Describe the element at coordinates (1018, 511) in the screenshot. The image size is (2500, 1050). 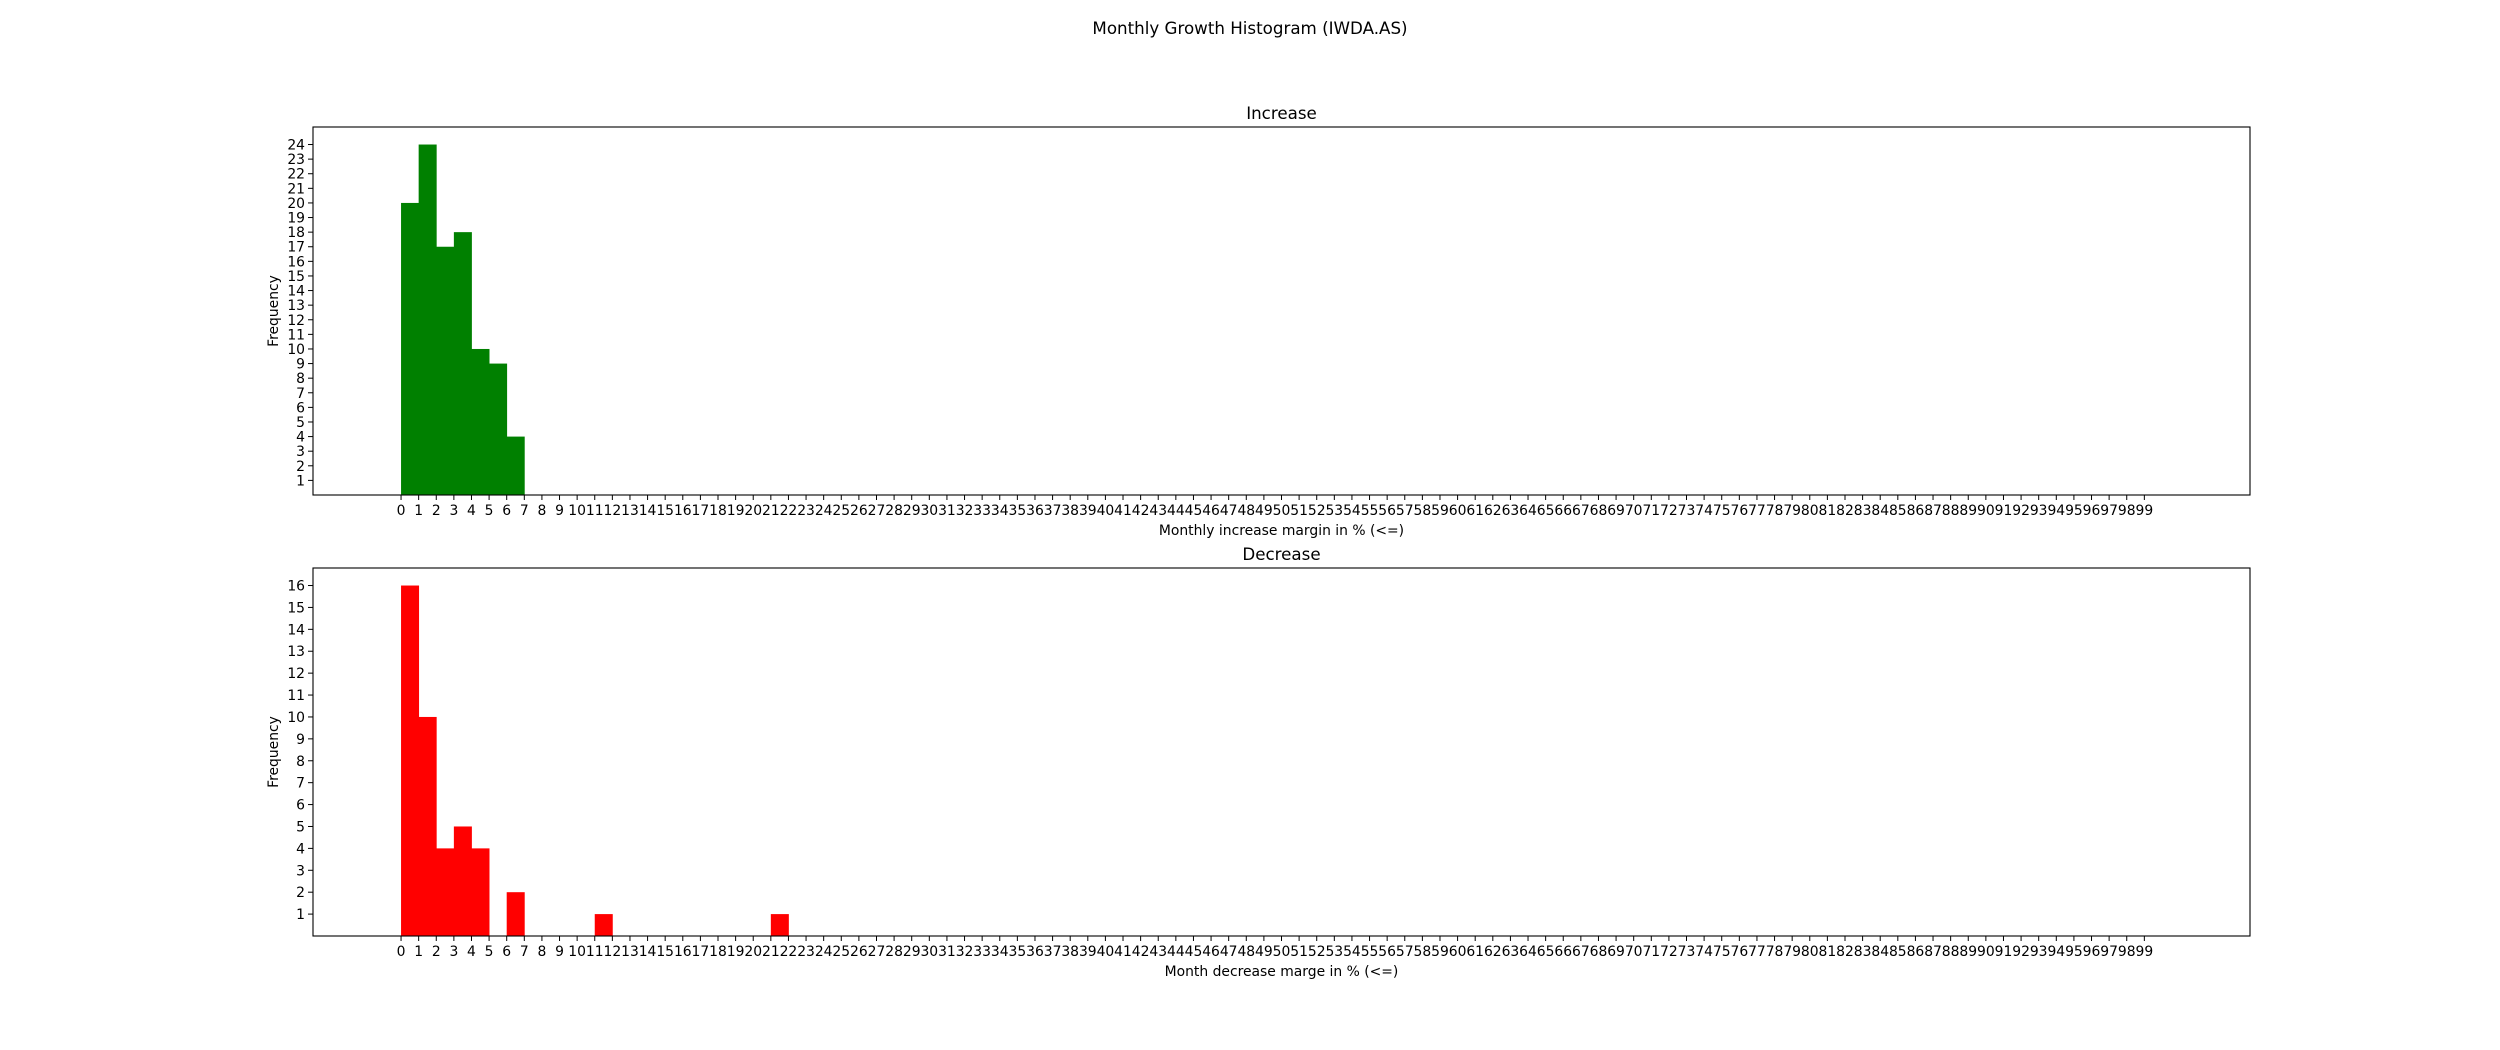
I see `increase-x-tick-label: 35` at that location.